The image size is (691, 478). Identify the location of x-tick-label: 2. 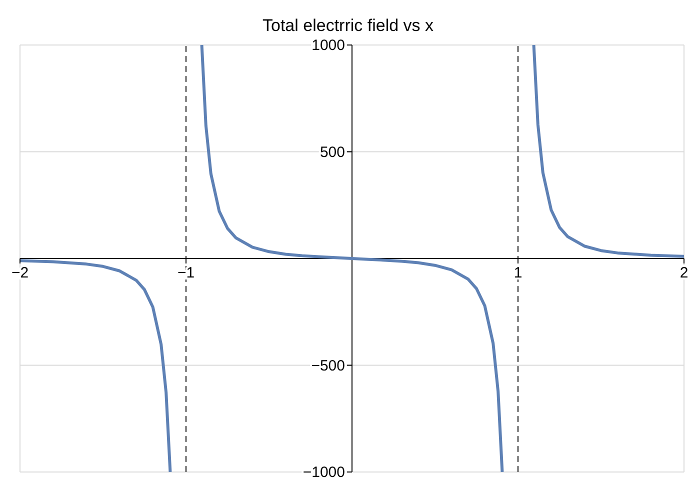
(684, 273).